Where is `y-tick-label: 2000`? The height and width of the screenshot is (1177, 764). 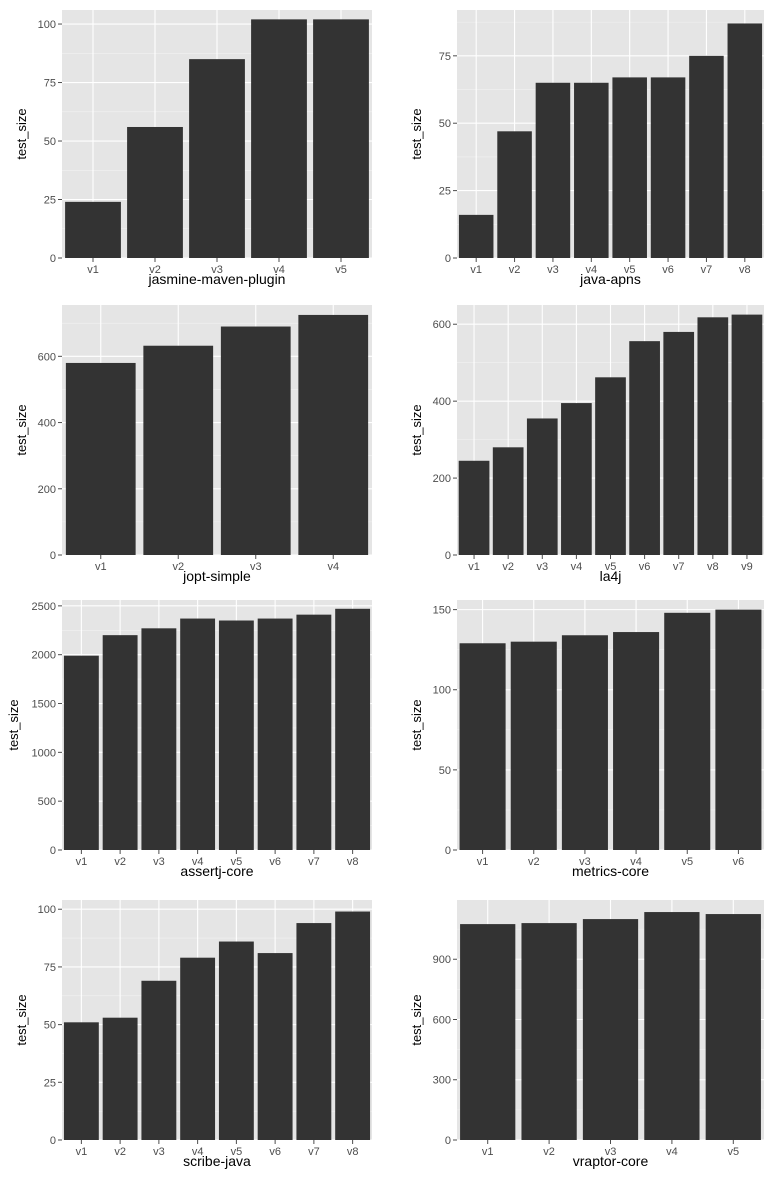 y-tick-label: 2000 is located at coordinates (44, 656).